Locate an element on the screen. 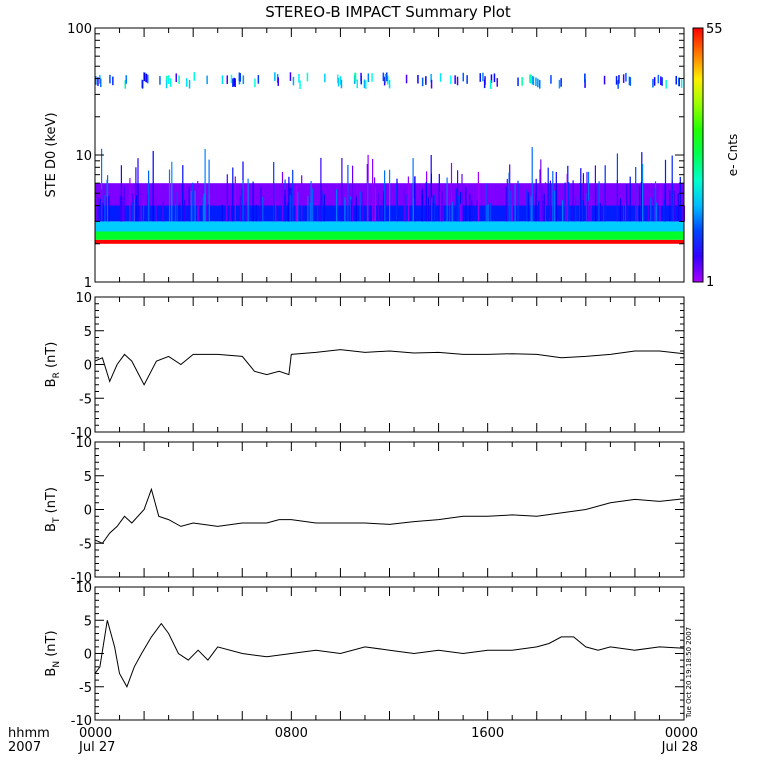 This screenshot has width=780, height=780. panel-frame is located at coordinates (389, 509).